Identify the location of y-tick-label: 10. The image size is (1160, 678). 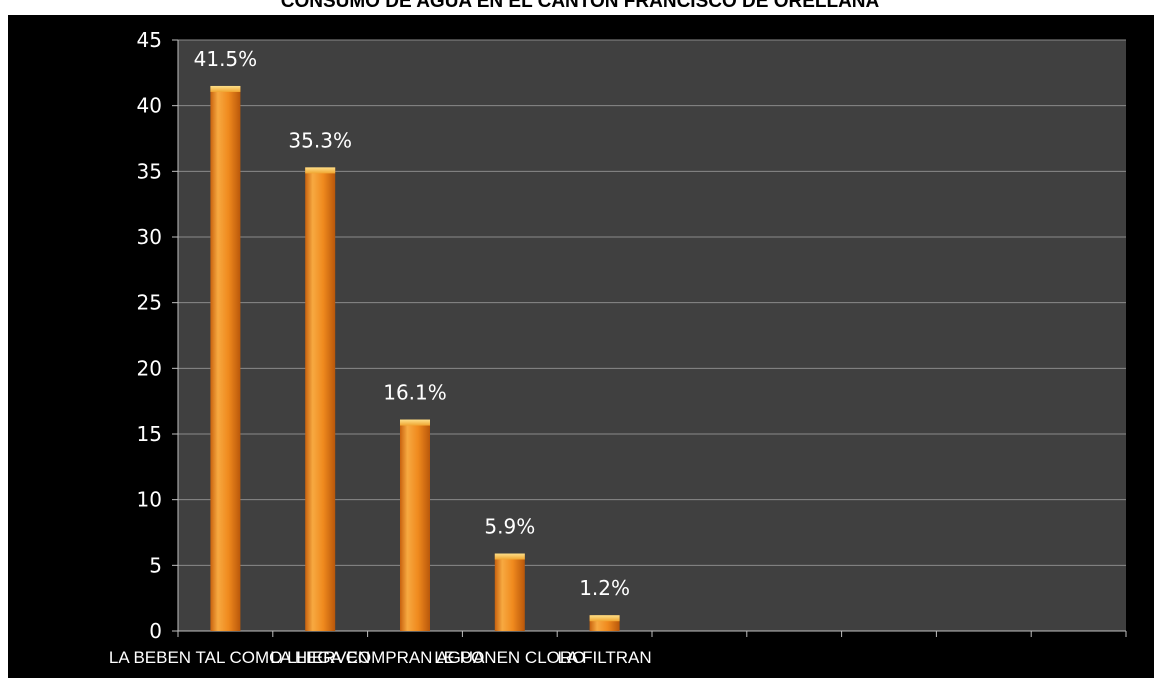
(149, 500).